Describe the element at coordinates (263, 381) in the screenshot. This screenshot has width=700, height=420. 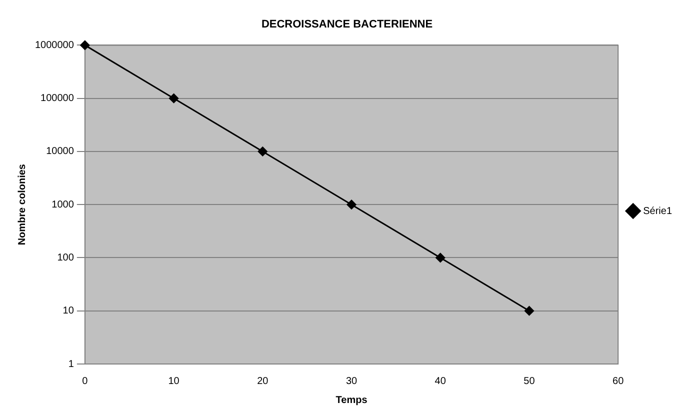
I see `x-tick-label: 20` at that location.